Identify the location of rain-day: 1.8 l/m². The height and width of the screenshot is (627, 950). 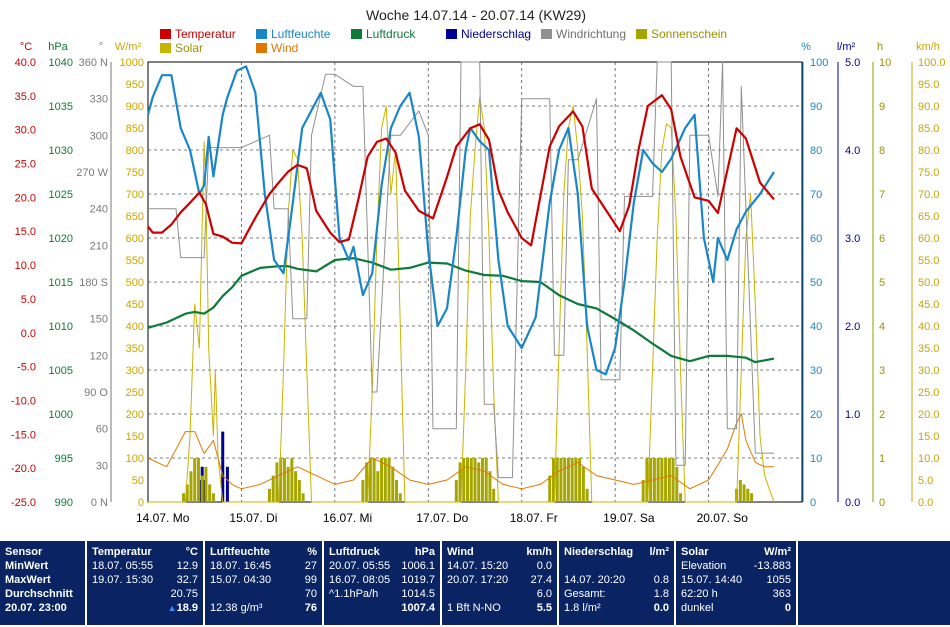
(582, 608).